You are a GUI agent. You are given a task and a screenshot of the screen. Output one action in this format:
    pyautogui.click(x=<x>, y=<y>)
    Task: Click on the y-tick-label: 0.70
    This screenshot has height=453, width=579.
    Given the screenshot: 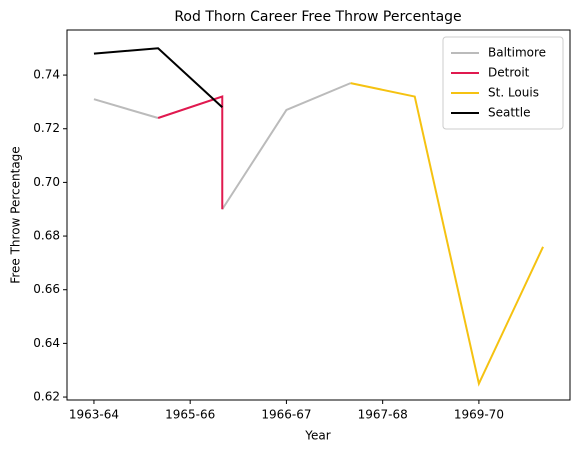 What is the action you would take?
    pyautogui.click(x=46, y=182)
    